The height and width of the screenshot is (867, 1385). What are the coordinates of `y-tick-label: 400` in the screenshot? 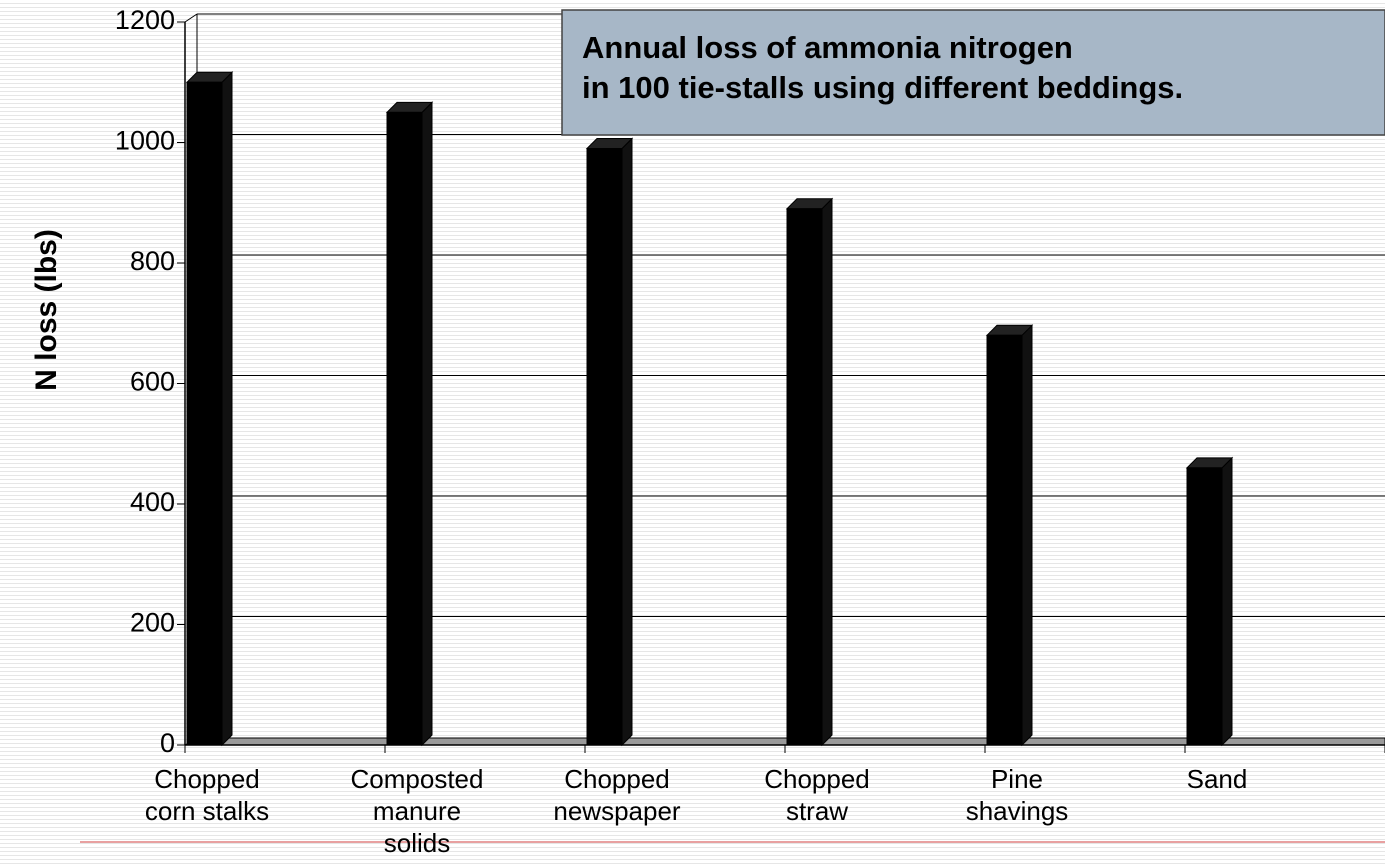 It's located at (152, 502).